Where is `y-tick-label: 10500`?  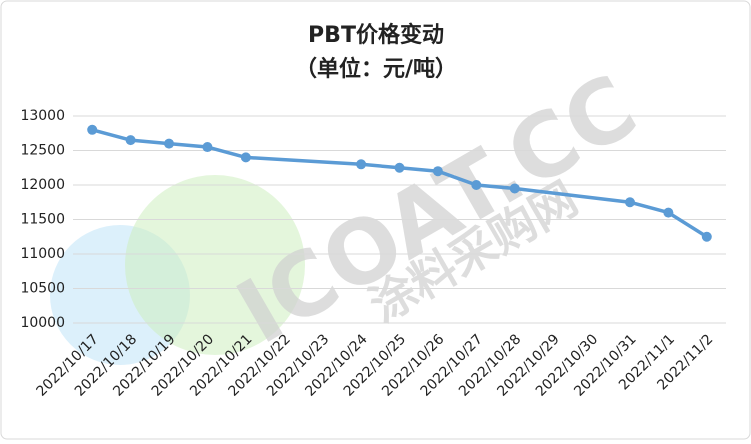
y-tick-label: 10500 is located at coordinates (42, 289).